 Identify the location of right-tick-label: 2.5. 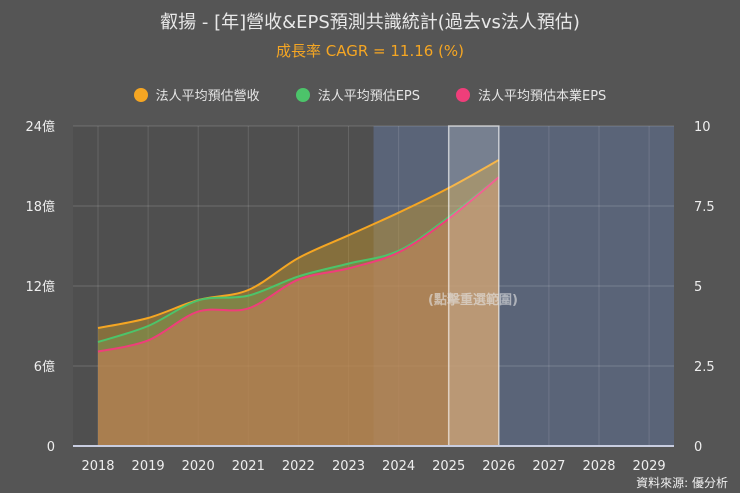
(704, 367).